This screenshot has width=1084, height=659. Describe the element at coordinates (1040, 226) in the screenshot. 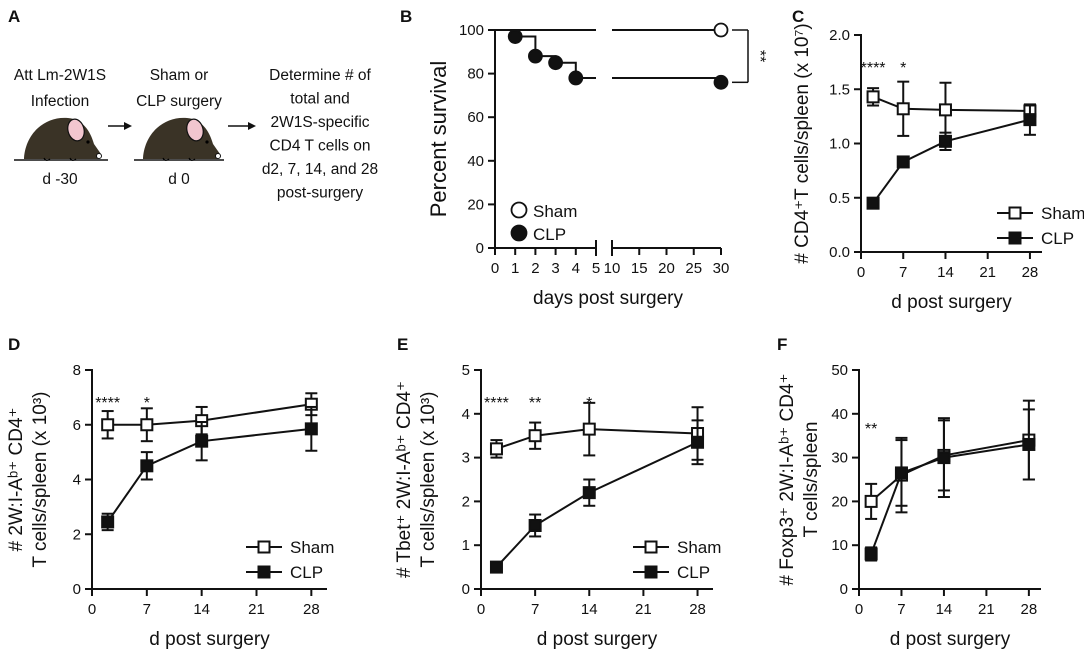

I see `legend: Sham CLP` at that location.